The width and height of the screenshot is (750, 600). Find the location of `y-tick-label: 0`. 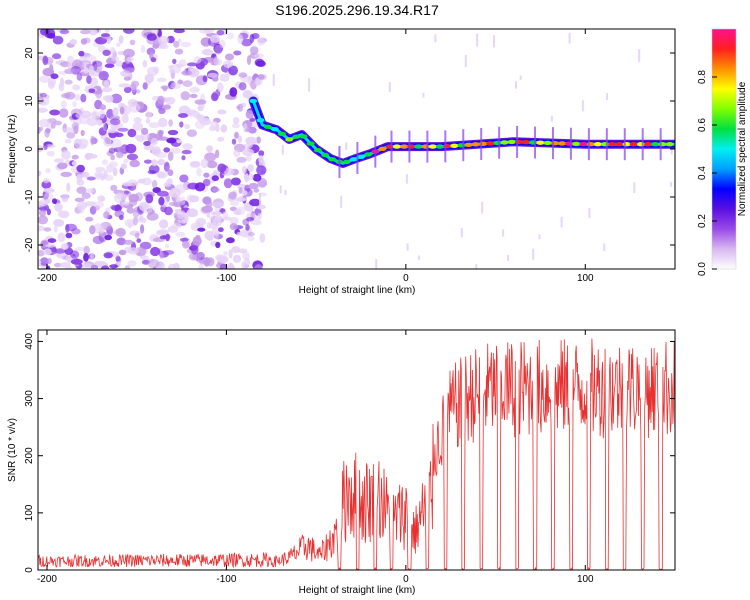

y-tick-label: 0 is located at coordinates (29, 149).